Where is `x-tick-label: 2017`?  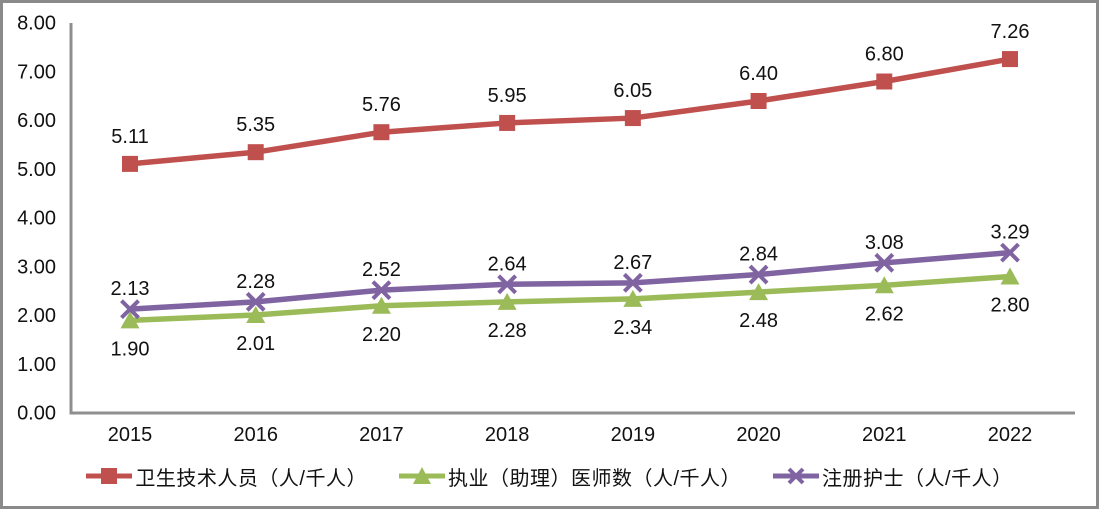
x-tick-label: 2017 is located at coordinates (381, 435).